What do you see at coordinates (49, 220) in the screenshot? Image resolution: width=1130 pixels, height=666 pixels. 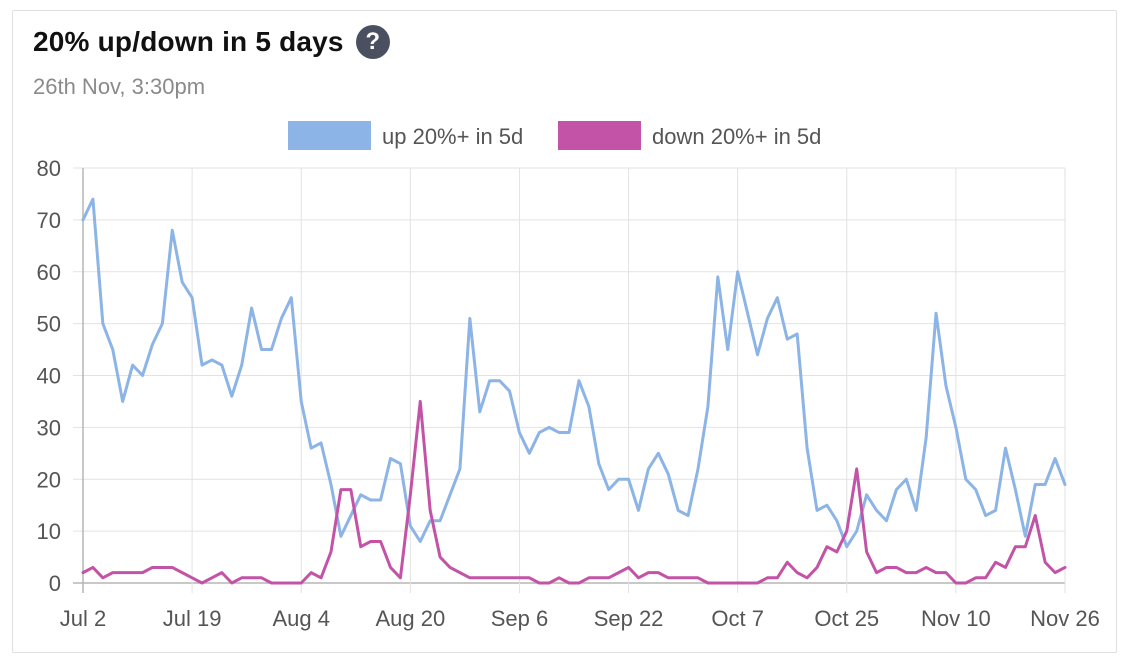 I see `y-tick-label: 70` at bounding box center [49, 220].